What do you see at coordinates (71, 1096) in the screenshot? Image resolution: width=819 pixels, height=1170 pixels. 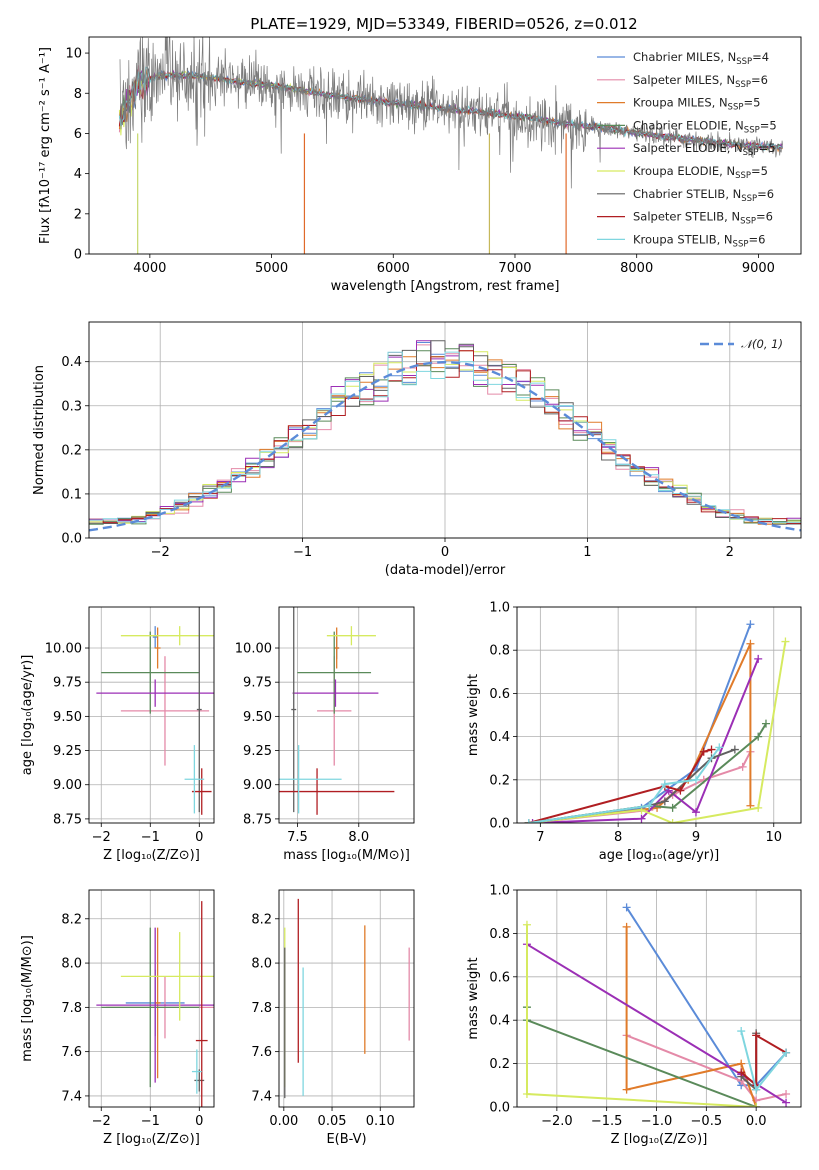 I see `y-tick-label: 7.4` at bounding box center [71, 1096].